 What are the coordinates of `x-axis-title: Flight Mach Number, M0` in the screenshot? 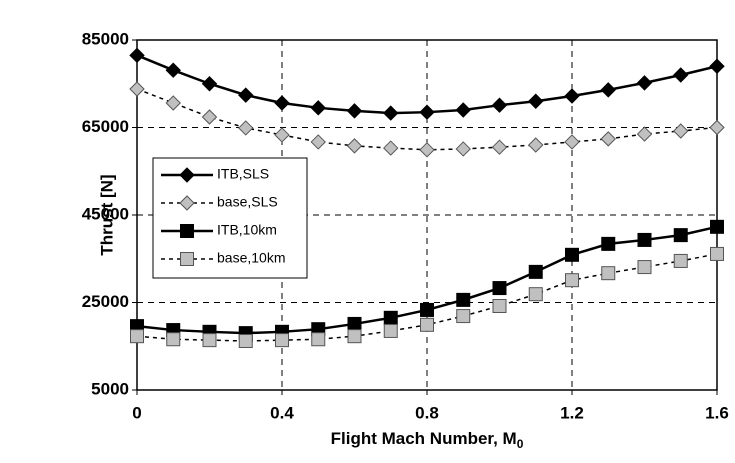 It's located at (427, 440).